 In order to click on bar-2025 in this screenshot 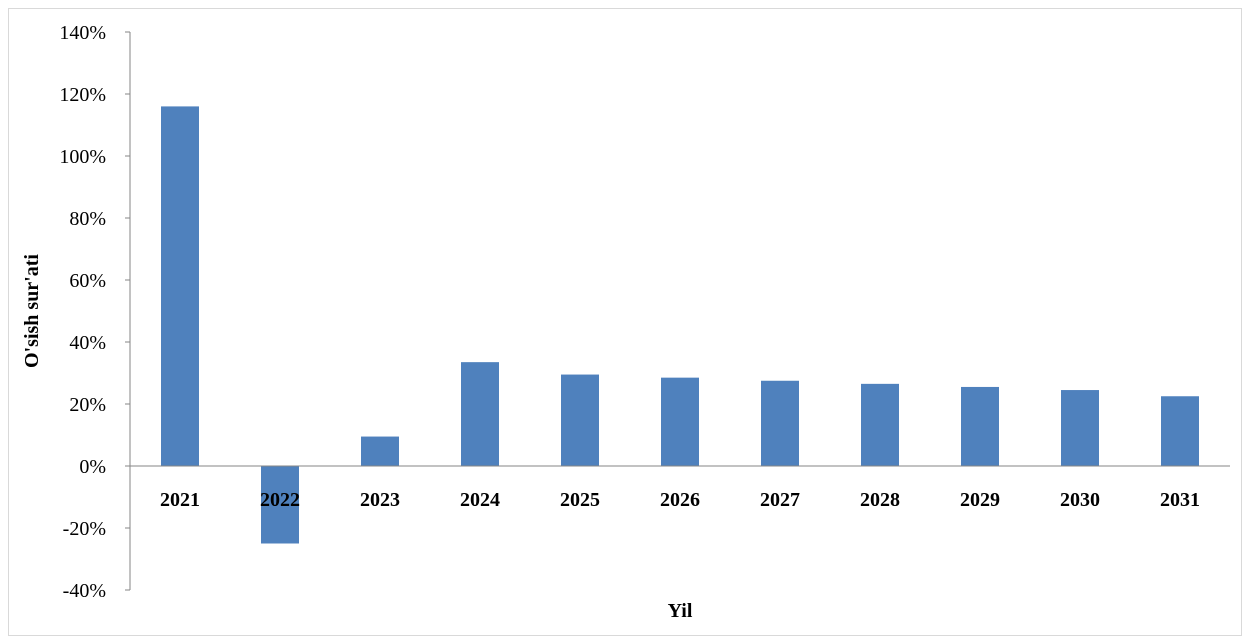, I will do `click(580, 420)`.